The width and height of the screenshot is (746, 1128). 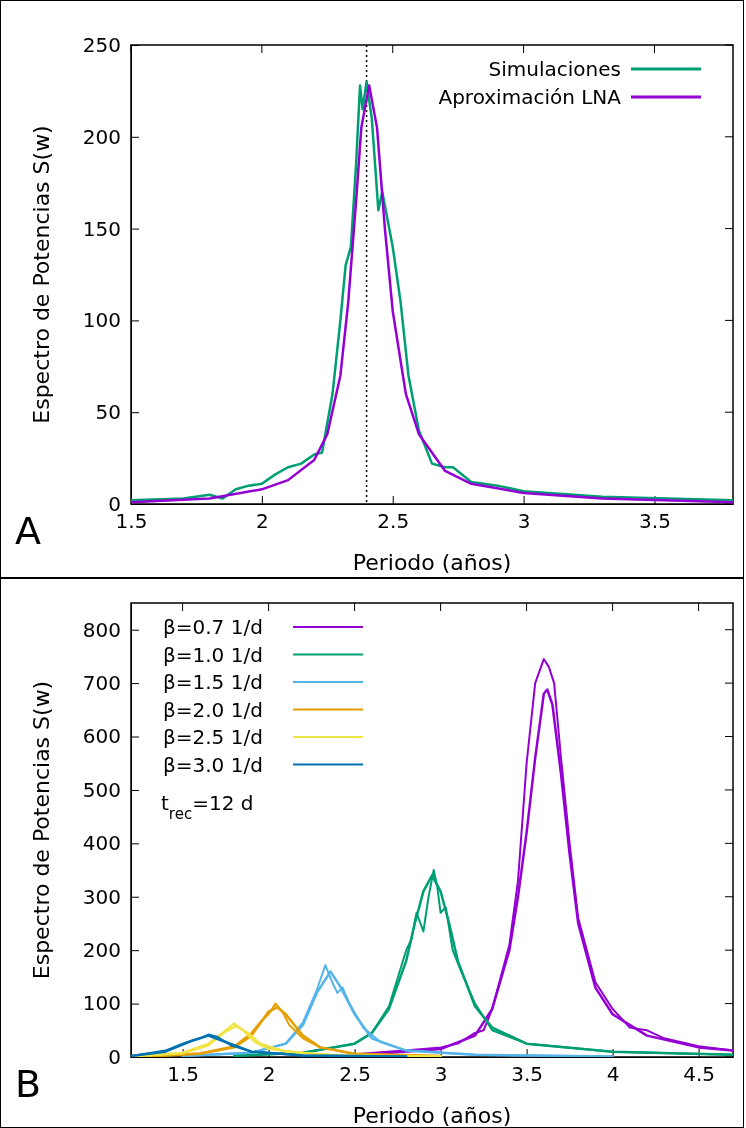 What do you see at coordinates (183, 1074) in the screenshot?
I see `x-tick-label: 1.5` at bounding box center [183, 1074].